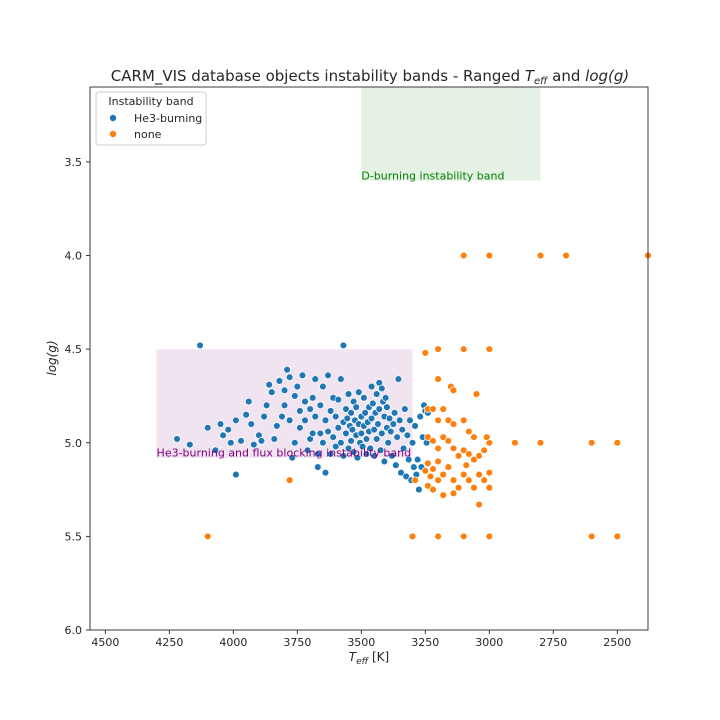 This screenshot has width=720, height=720. I want to click on y-tick-label-5.5: 5.5, so click(74, 536).